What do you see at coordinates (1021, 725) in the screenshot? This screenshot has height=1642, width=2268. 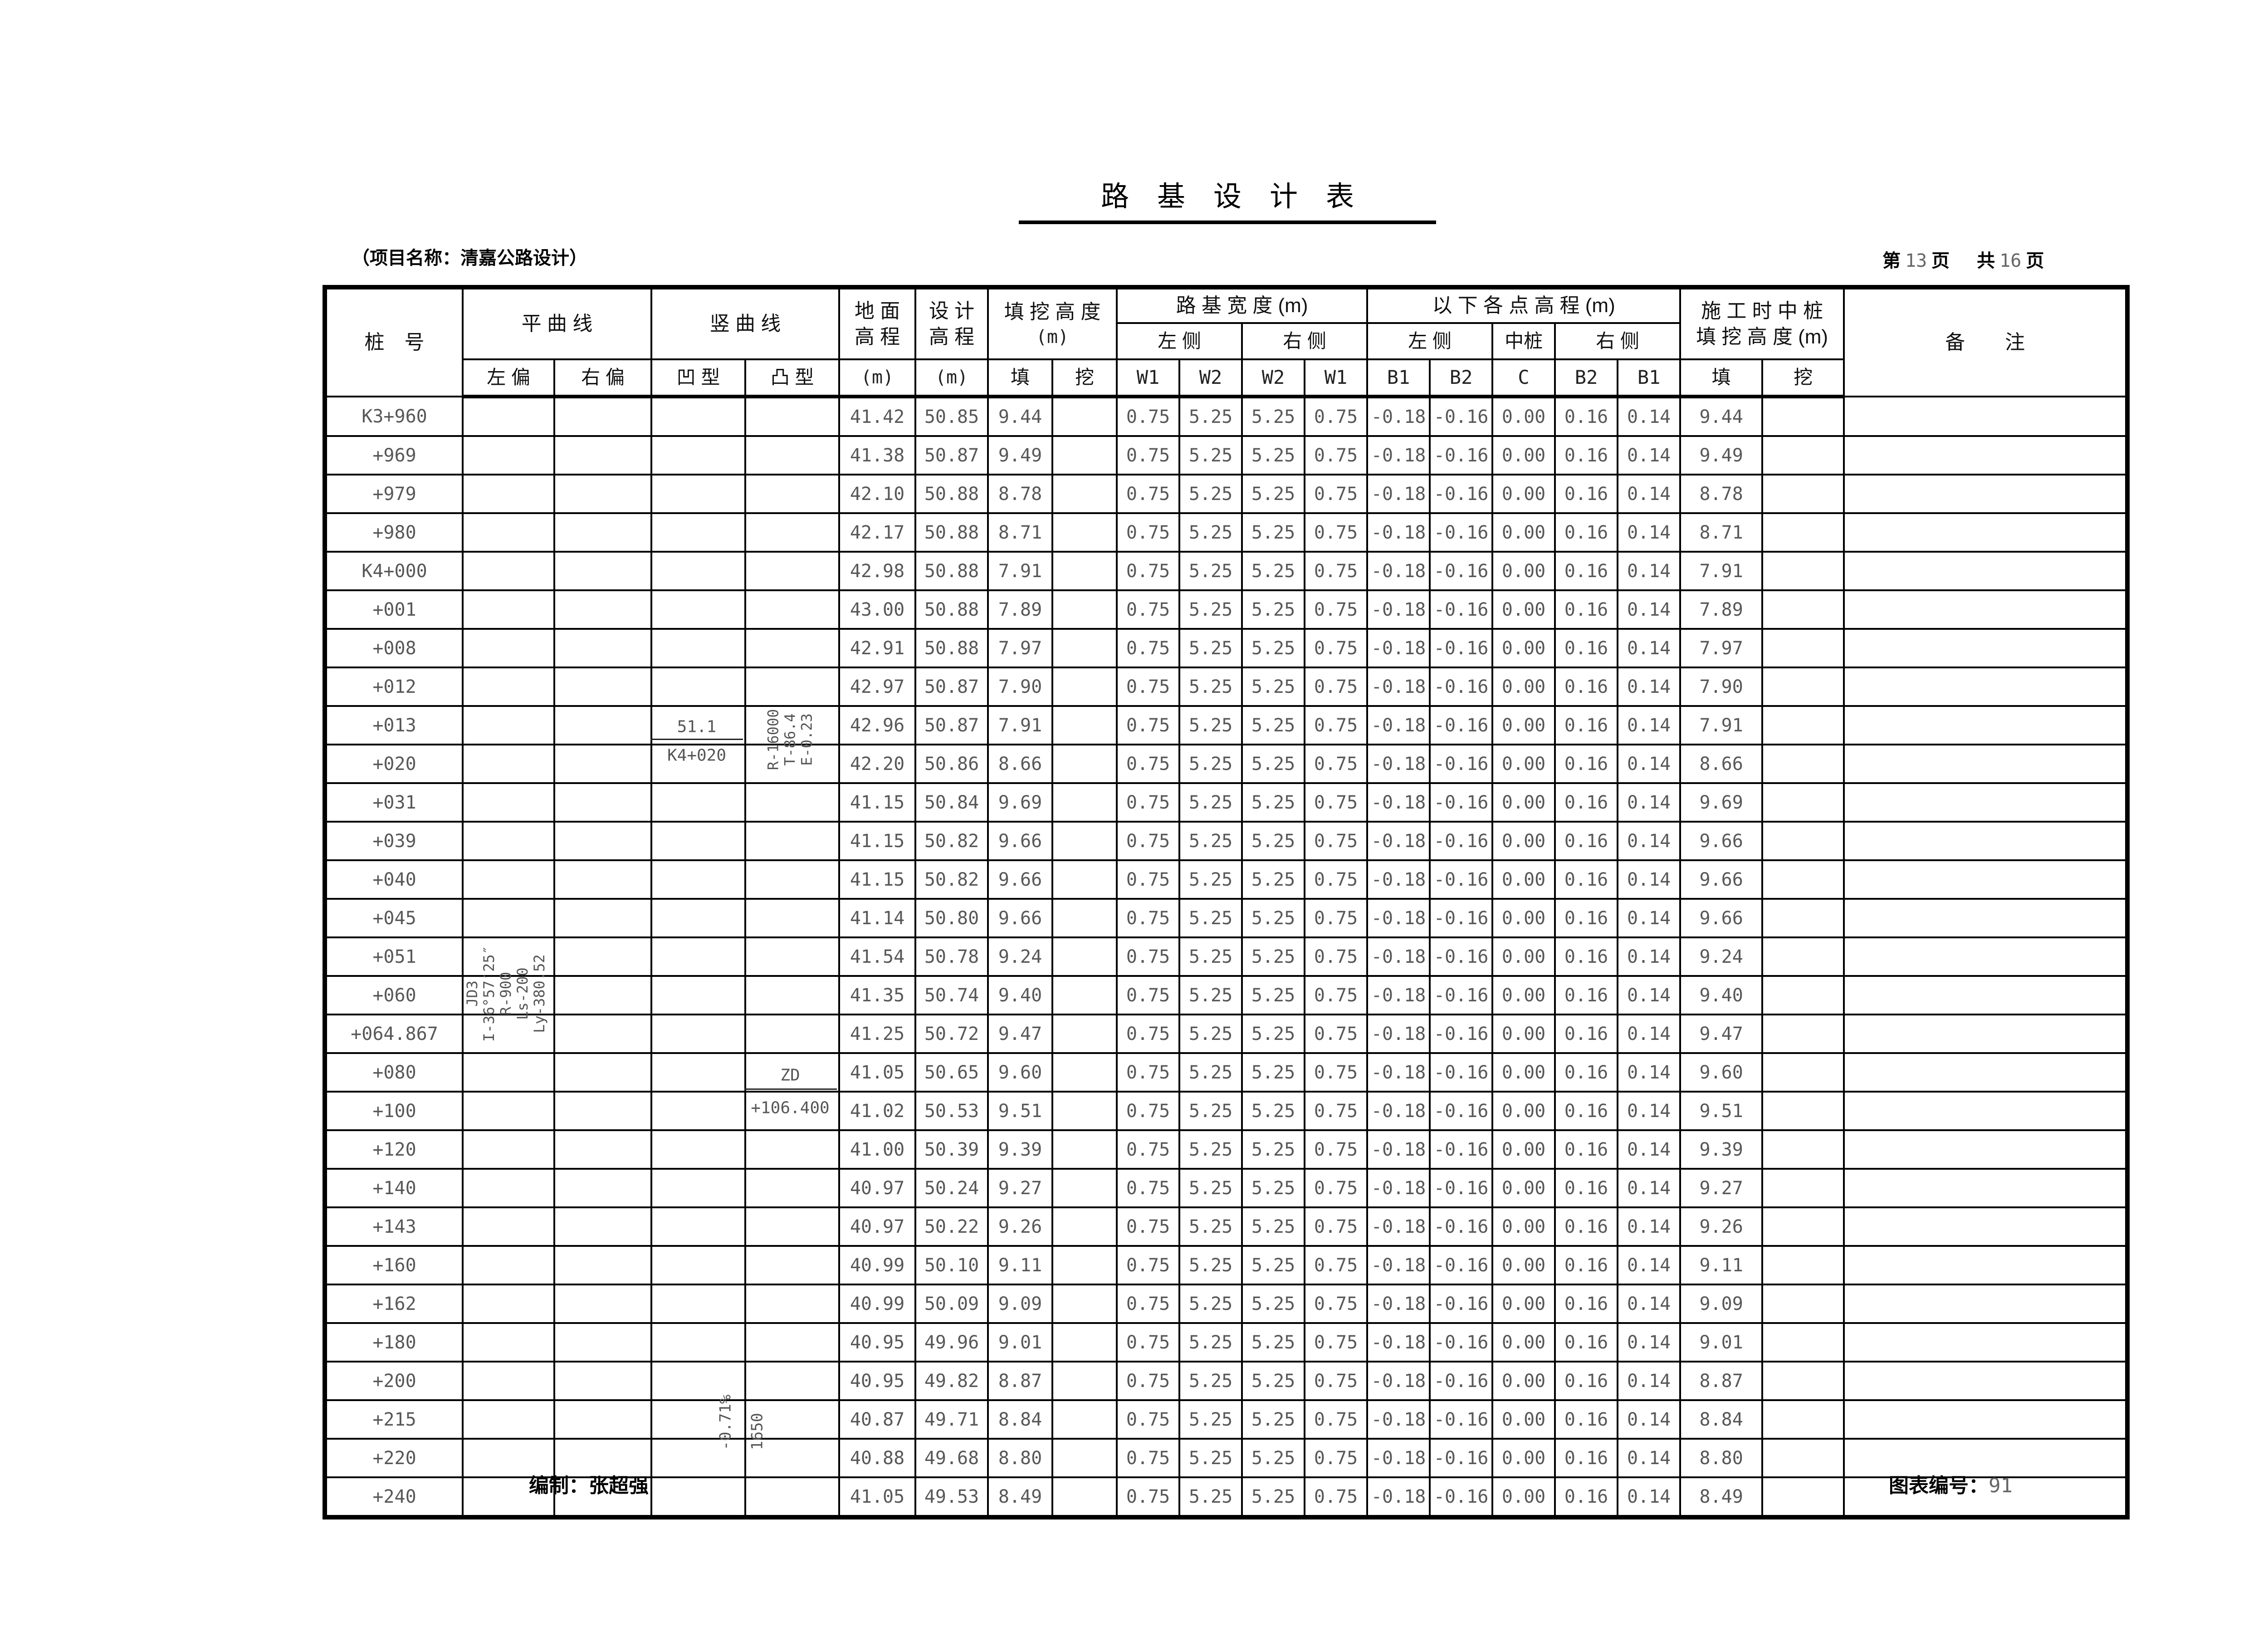 I see `cell-fill-height: 7.91` at bounding box center [1021, 725].